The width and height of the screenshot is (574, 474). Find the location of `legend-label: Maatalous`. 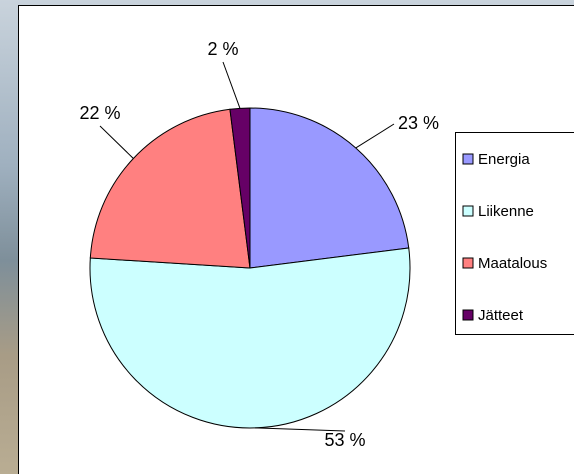

legend-label: Maatalous is located at coordinates (512, 263).